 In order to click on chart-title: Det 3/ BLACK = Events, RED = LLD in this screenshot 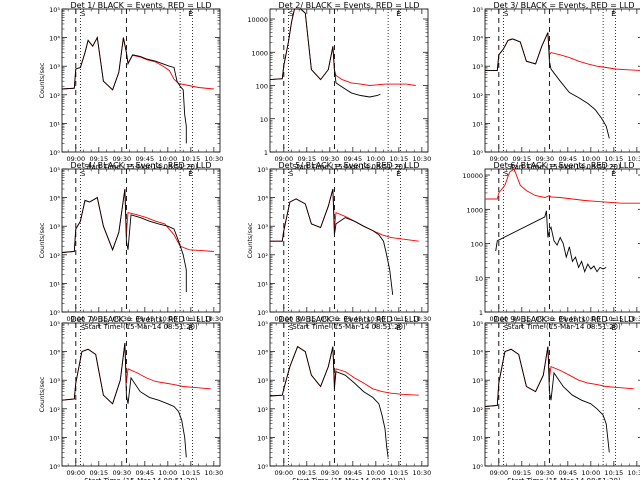, I will do `click(564, 5)`.